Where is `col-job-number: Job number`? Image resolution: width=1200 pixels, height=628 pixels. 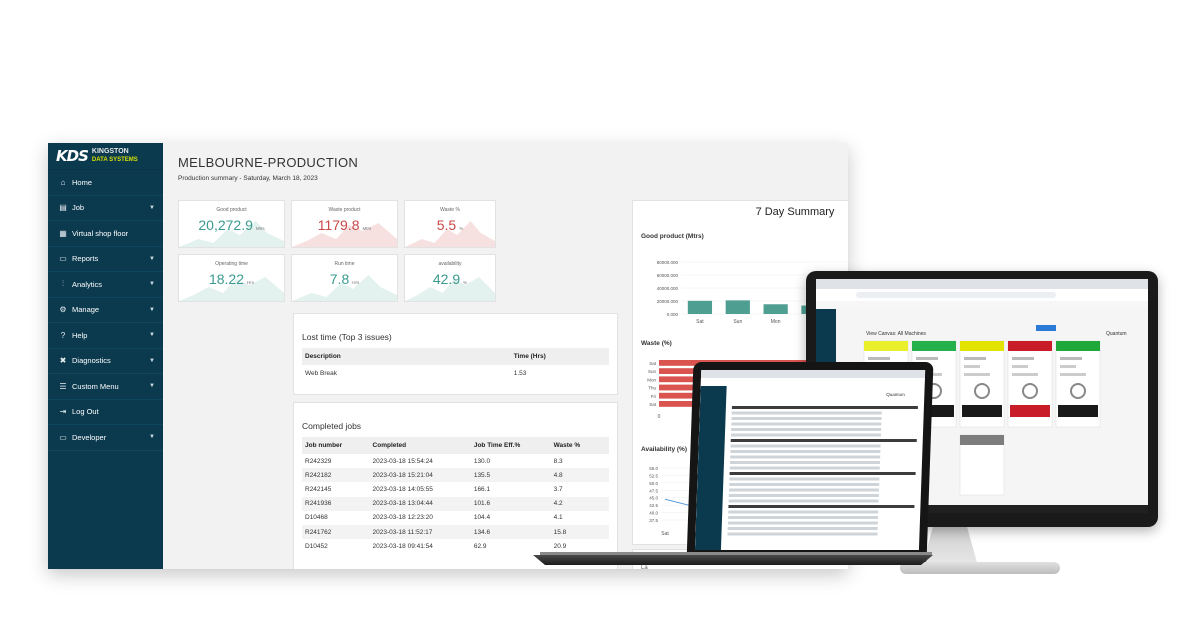
col-job-number: Job number is located at coordinates (336, 445).